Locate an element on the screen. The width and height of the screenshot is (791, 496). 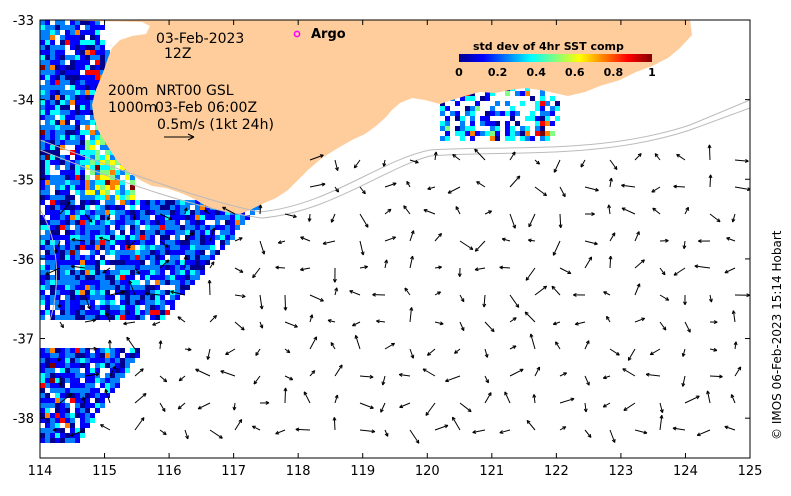
imos-credit: © IMOS 06-Feb-2023 15:14 Hobart is located at coordinates (777, 335).